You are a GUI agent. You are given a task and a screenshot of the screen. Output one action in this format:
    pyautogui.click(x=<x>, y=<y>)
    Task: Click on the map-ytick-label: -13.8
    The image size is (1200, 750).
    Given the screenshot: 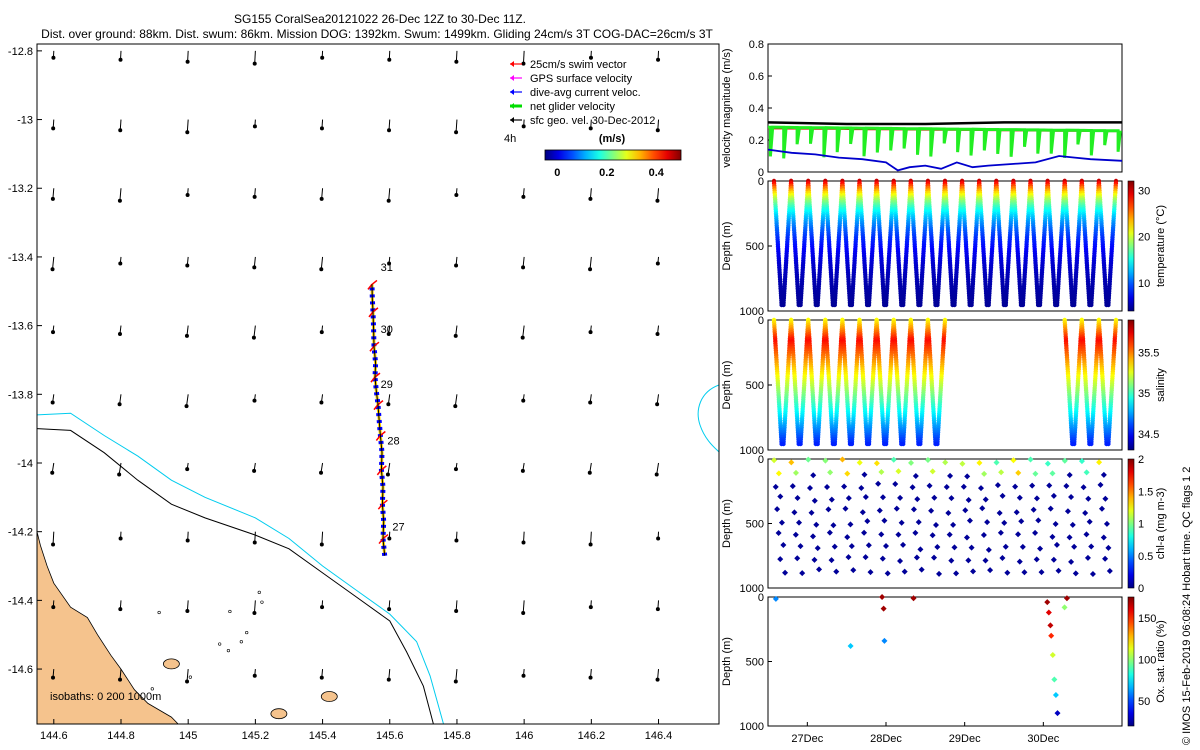 What is the action you would take?
    pyautogui.click(x=20, y=395)
    